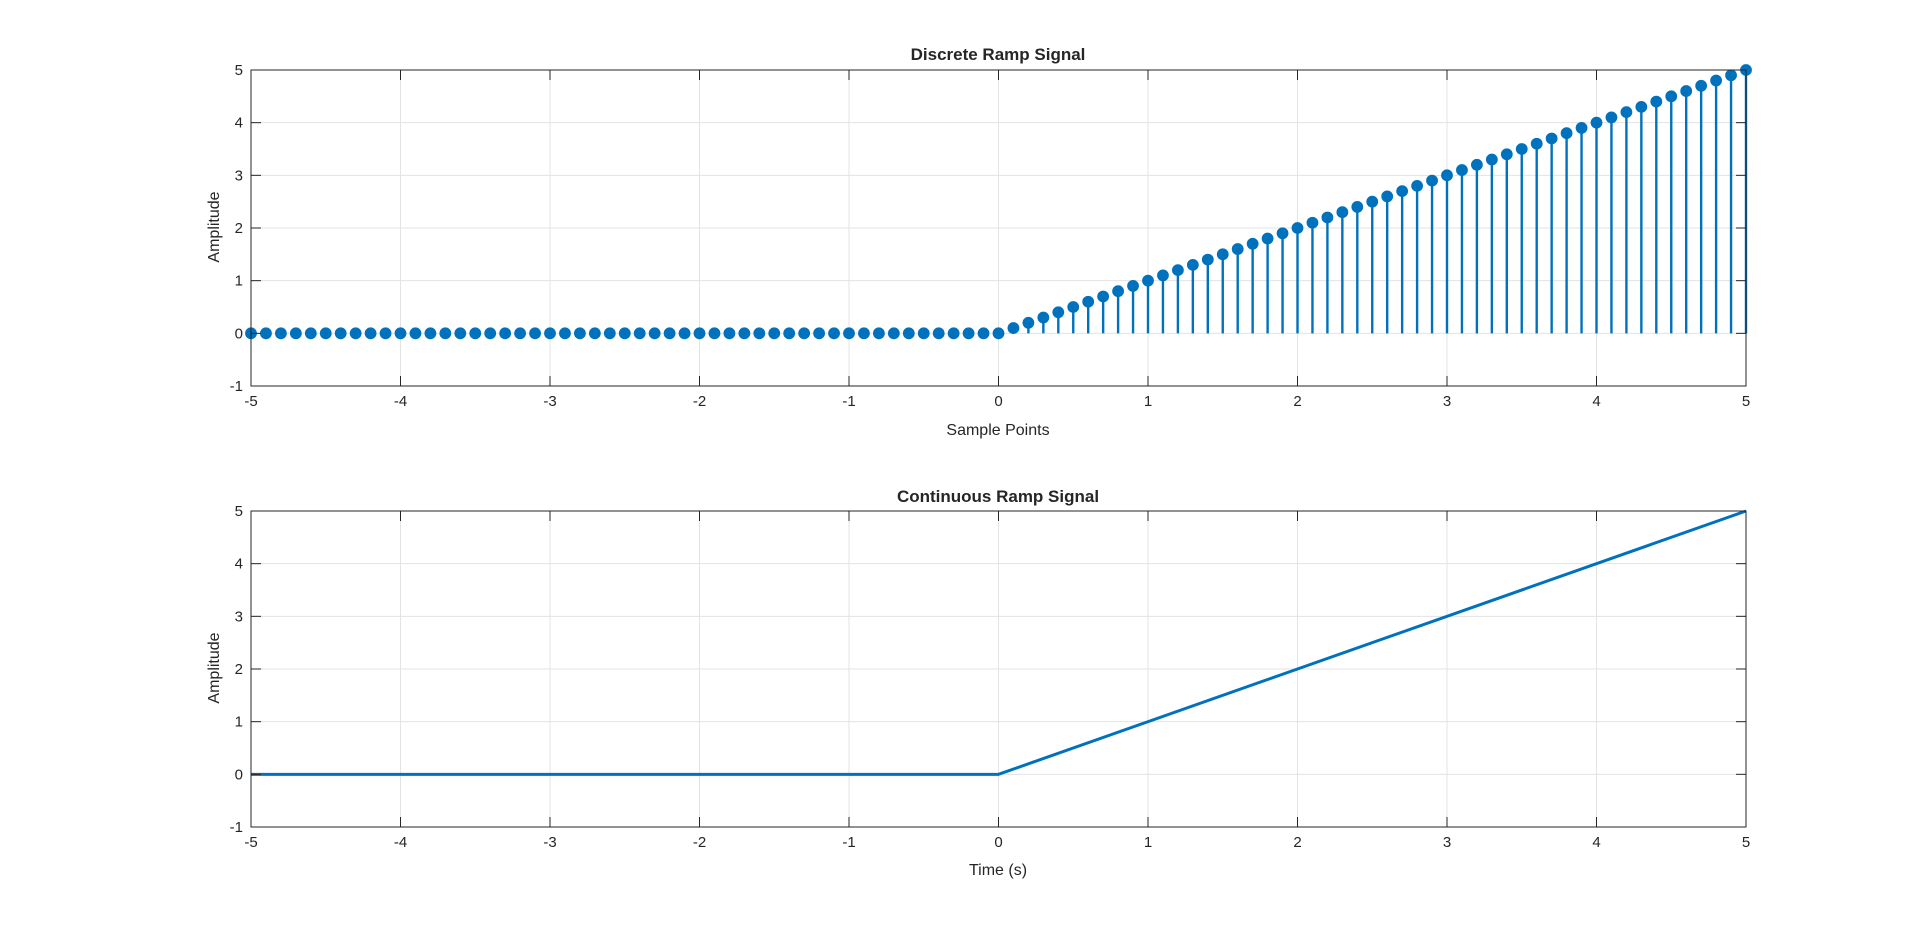  I want to click on y-tick-label: 3, so click(239, 175).